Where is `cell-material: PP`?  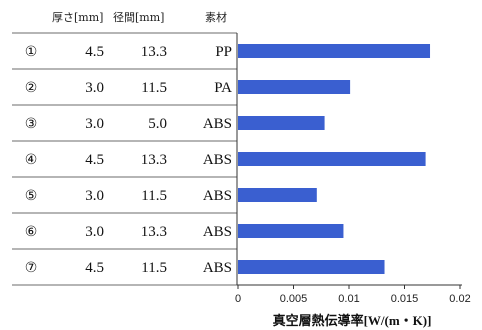
cell-material: PP is located at coordinates (223, 52).